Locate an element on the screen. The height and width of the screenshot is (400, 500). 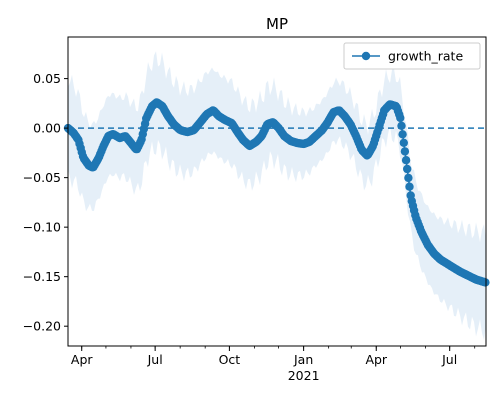
y-tick-label: 0.05 is located at coordinates (47, 78).